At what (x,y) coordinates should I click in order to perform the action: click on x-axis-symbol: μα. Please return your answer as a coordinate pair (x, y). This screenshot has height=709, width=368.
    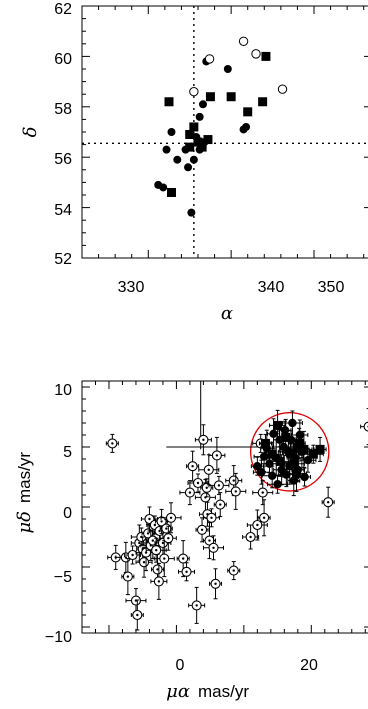
    Looking at the image, I should click on (178, 691).